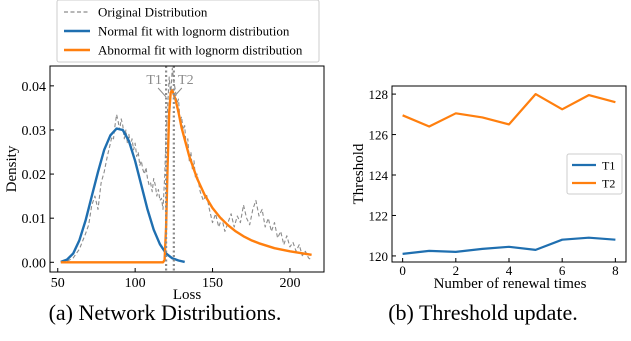 This screenshot has height=341, width=631. I want to click on legend-entry-normal-fit: Normal fit with lognorm distribution, so click(194, 31).